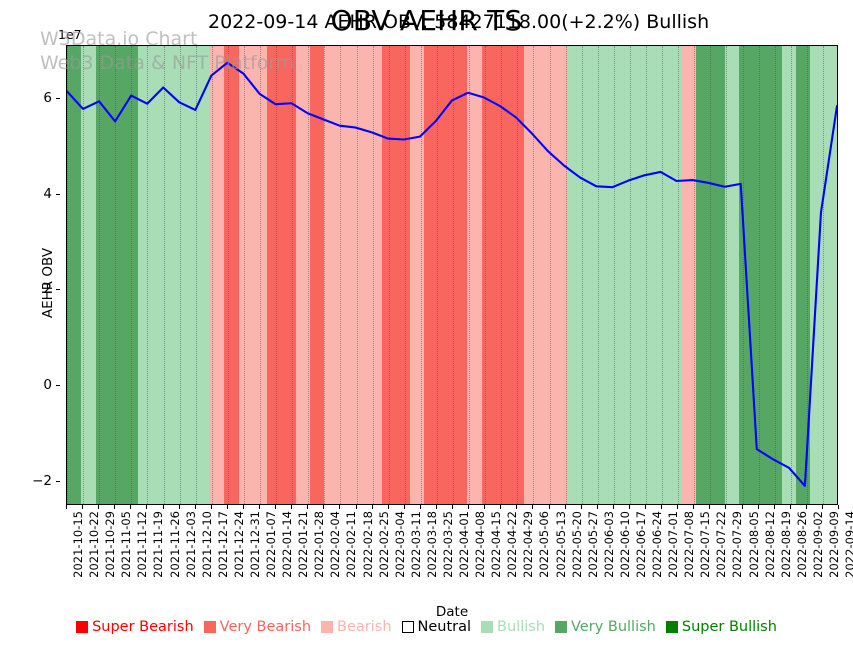 This screenshot has width=853, height=646. What do you see at coordinates (769, 544) in the screenshot?
I see `x-tick-label: 2022-08-12` at bounding box center [769, 544].